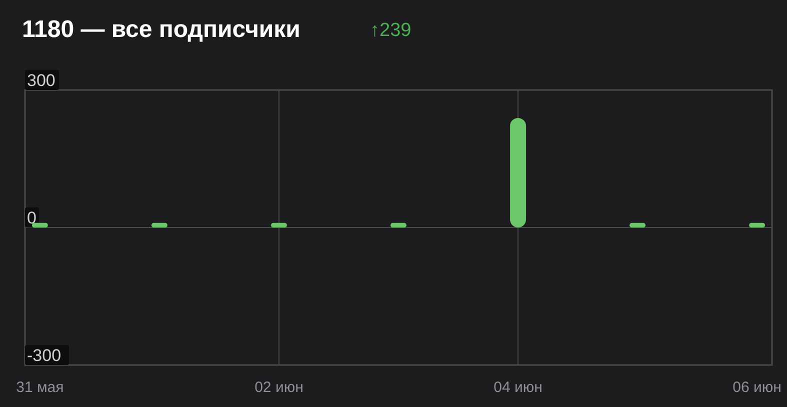 The image size is (787, 407). Describe the element at coordinates (518, 387) in the screenshot. I see `x-tick-label: 04 июн` at that location.